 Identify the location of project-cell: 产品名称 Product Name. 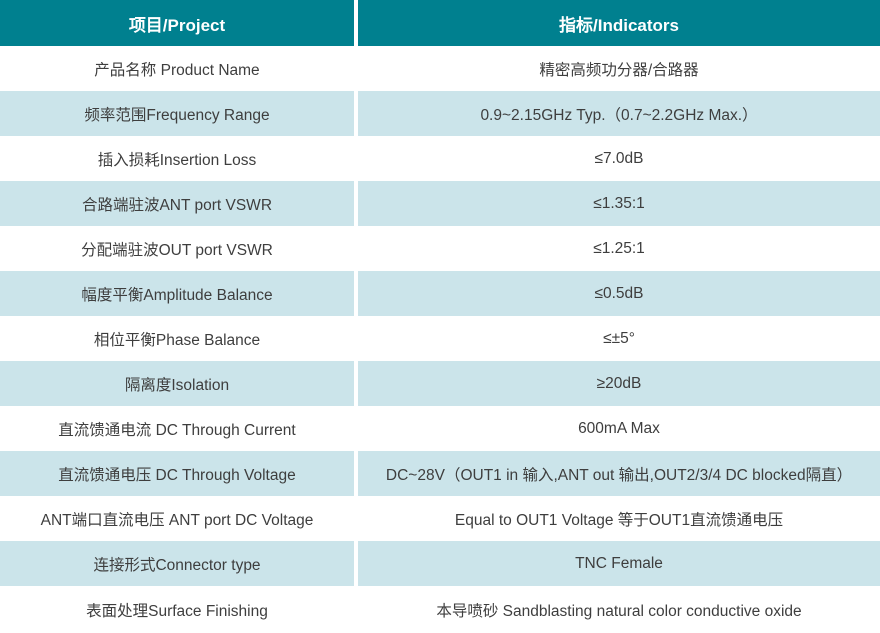
(177, 68).